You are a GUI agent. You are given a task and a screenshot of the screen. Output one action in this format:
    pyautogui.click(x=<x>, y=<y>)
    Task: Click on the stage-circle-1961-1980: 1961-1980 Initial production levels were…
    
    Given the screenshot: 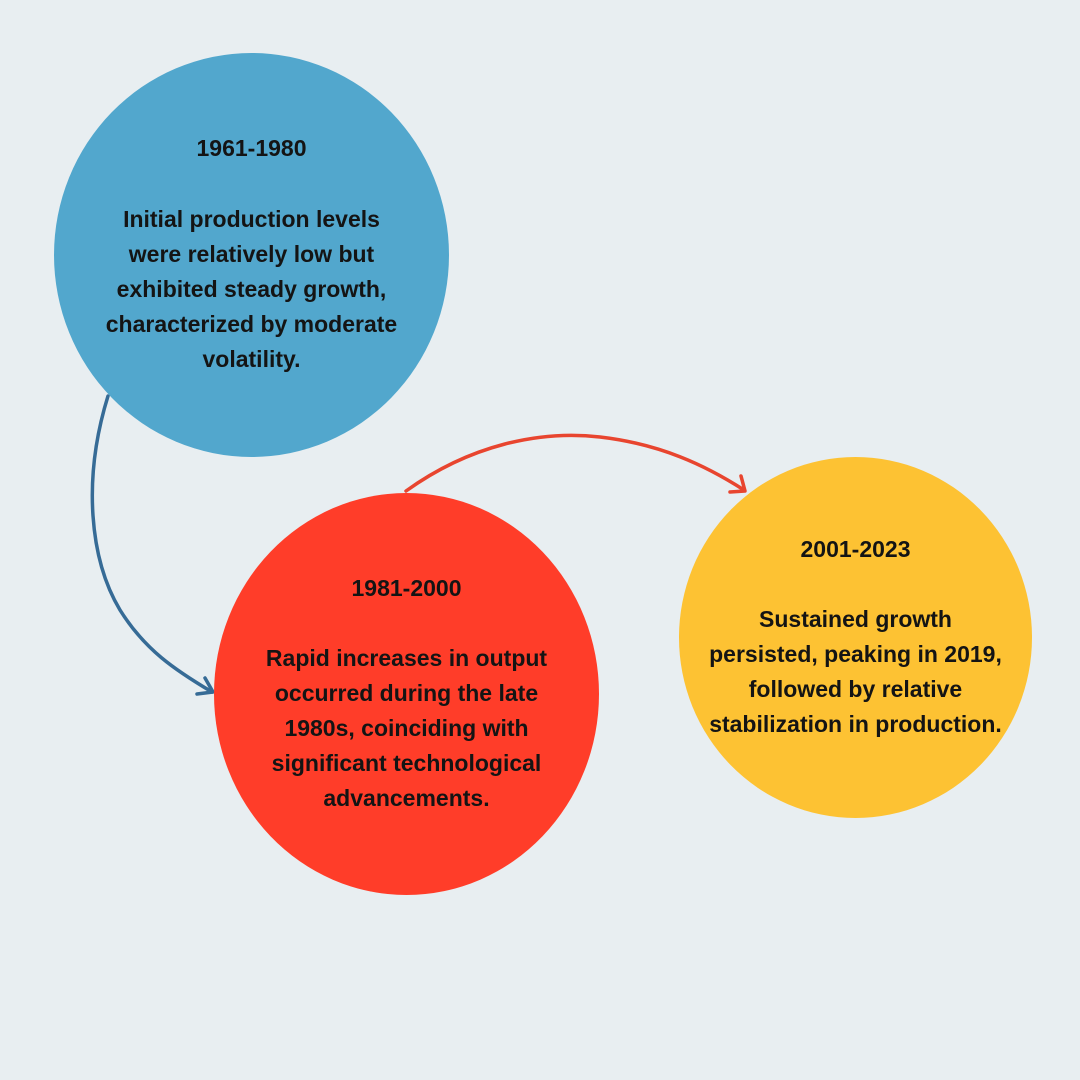 What is the action you would take?
    pyautogui.click(x=251, y=255)
    